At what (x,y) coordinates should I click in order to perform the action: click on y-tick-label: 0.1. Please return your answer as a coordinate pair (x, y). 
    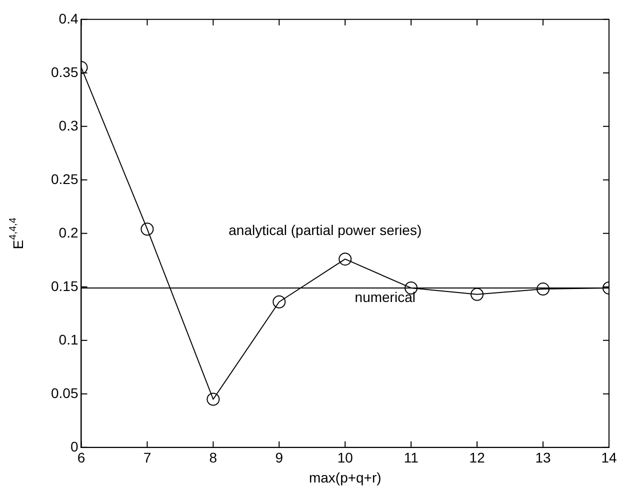
    Looking at the image, I should click on (68, 339).